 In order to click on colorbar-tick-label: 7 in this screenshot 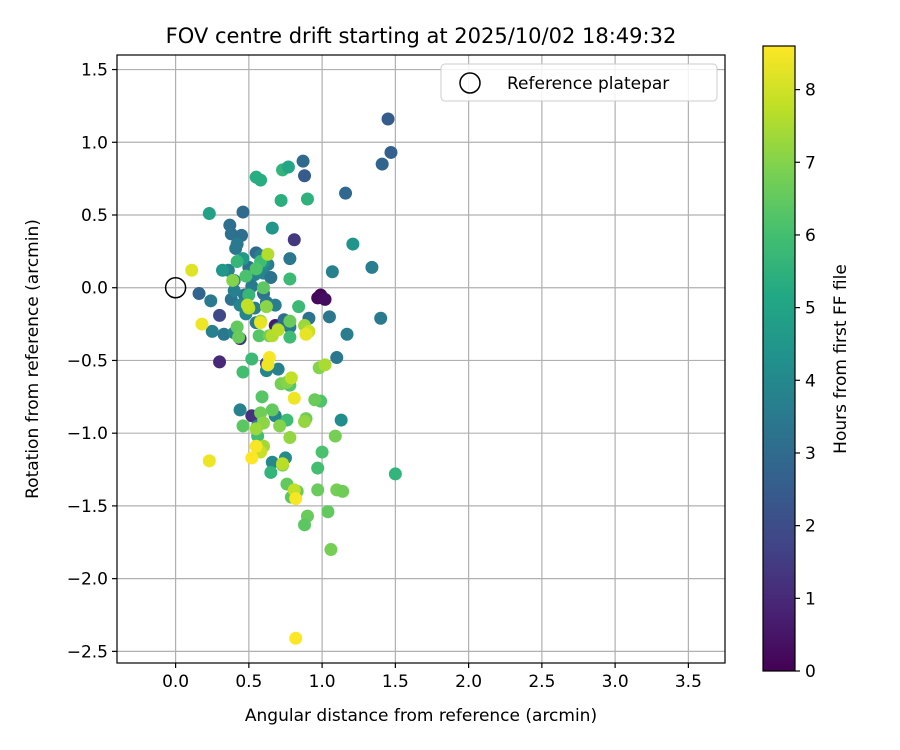, I will do `click(810, 163)`.